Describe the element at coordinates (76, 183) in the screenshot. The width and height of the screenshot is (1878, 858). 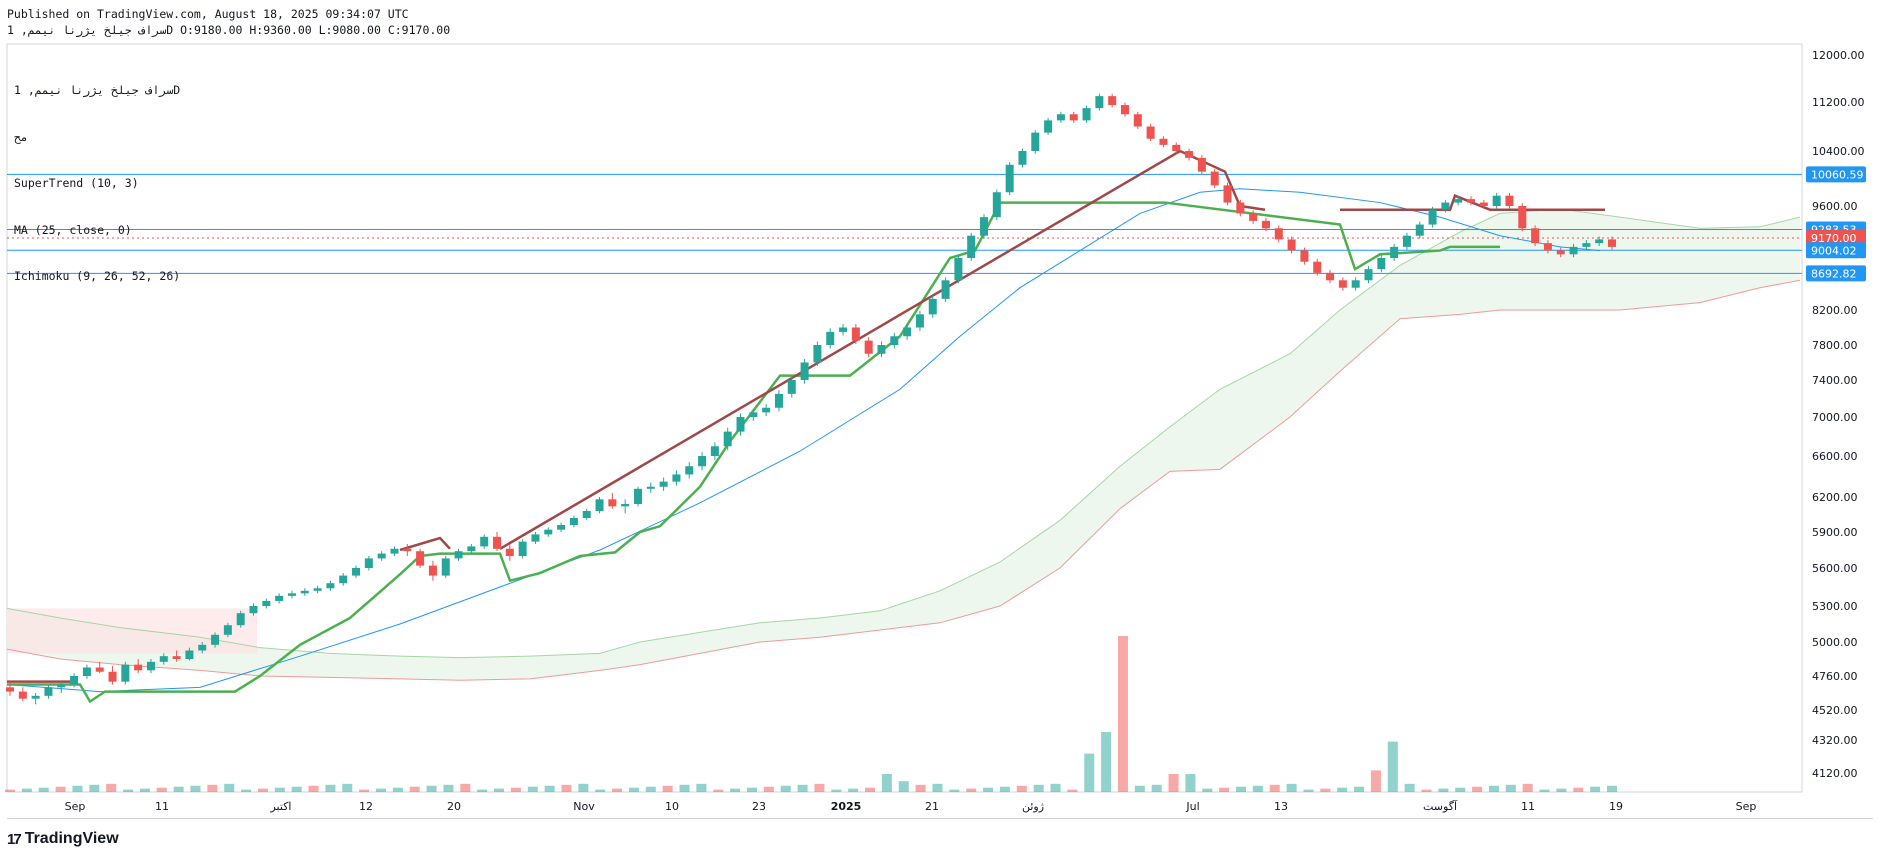
I see `legend-supertrend: SuperTrend (10, 3)` at that location.